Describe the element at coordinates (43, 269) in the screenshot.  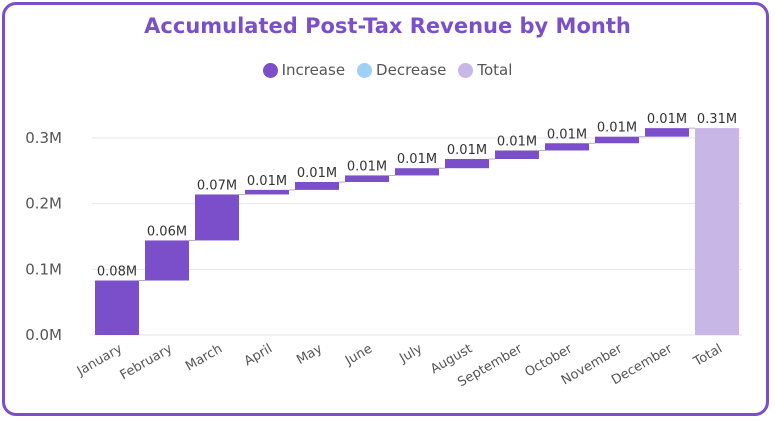
I see `y-tick-label: 0.1M` at that location.